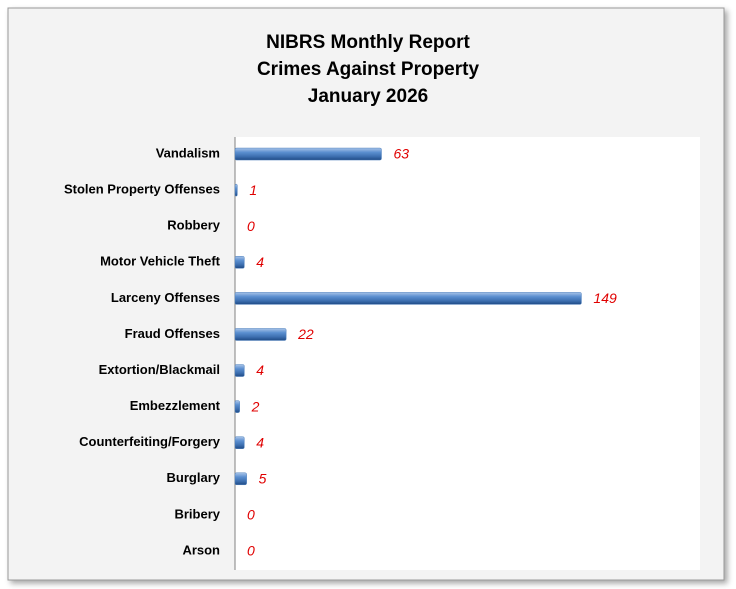 This screenshot has height=589, width=736. Describe the element at coordinates (255, 406) in the screenshot. I see `value-label: 2` at that location.